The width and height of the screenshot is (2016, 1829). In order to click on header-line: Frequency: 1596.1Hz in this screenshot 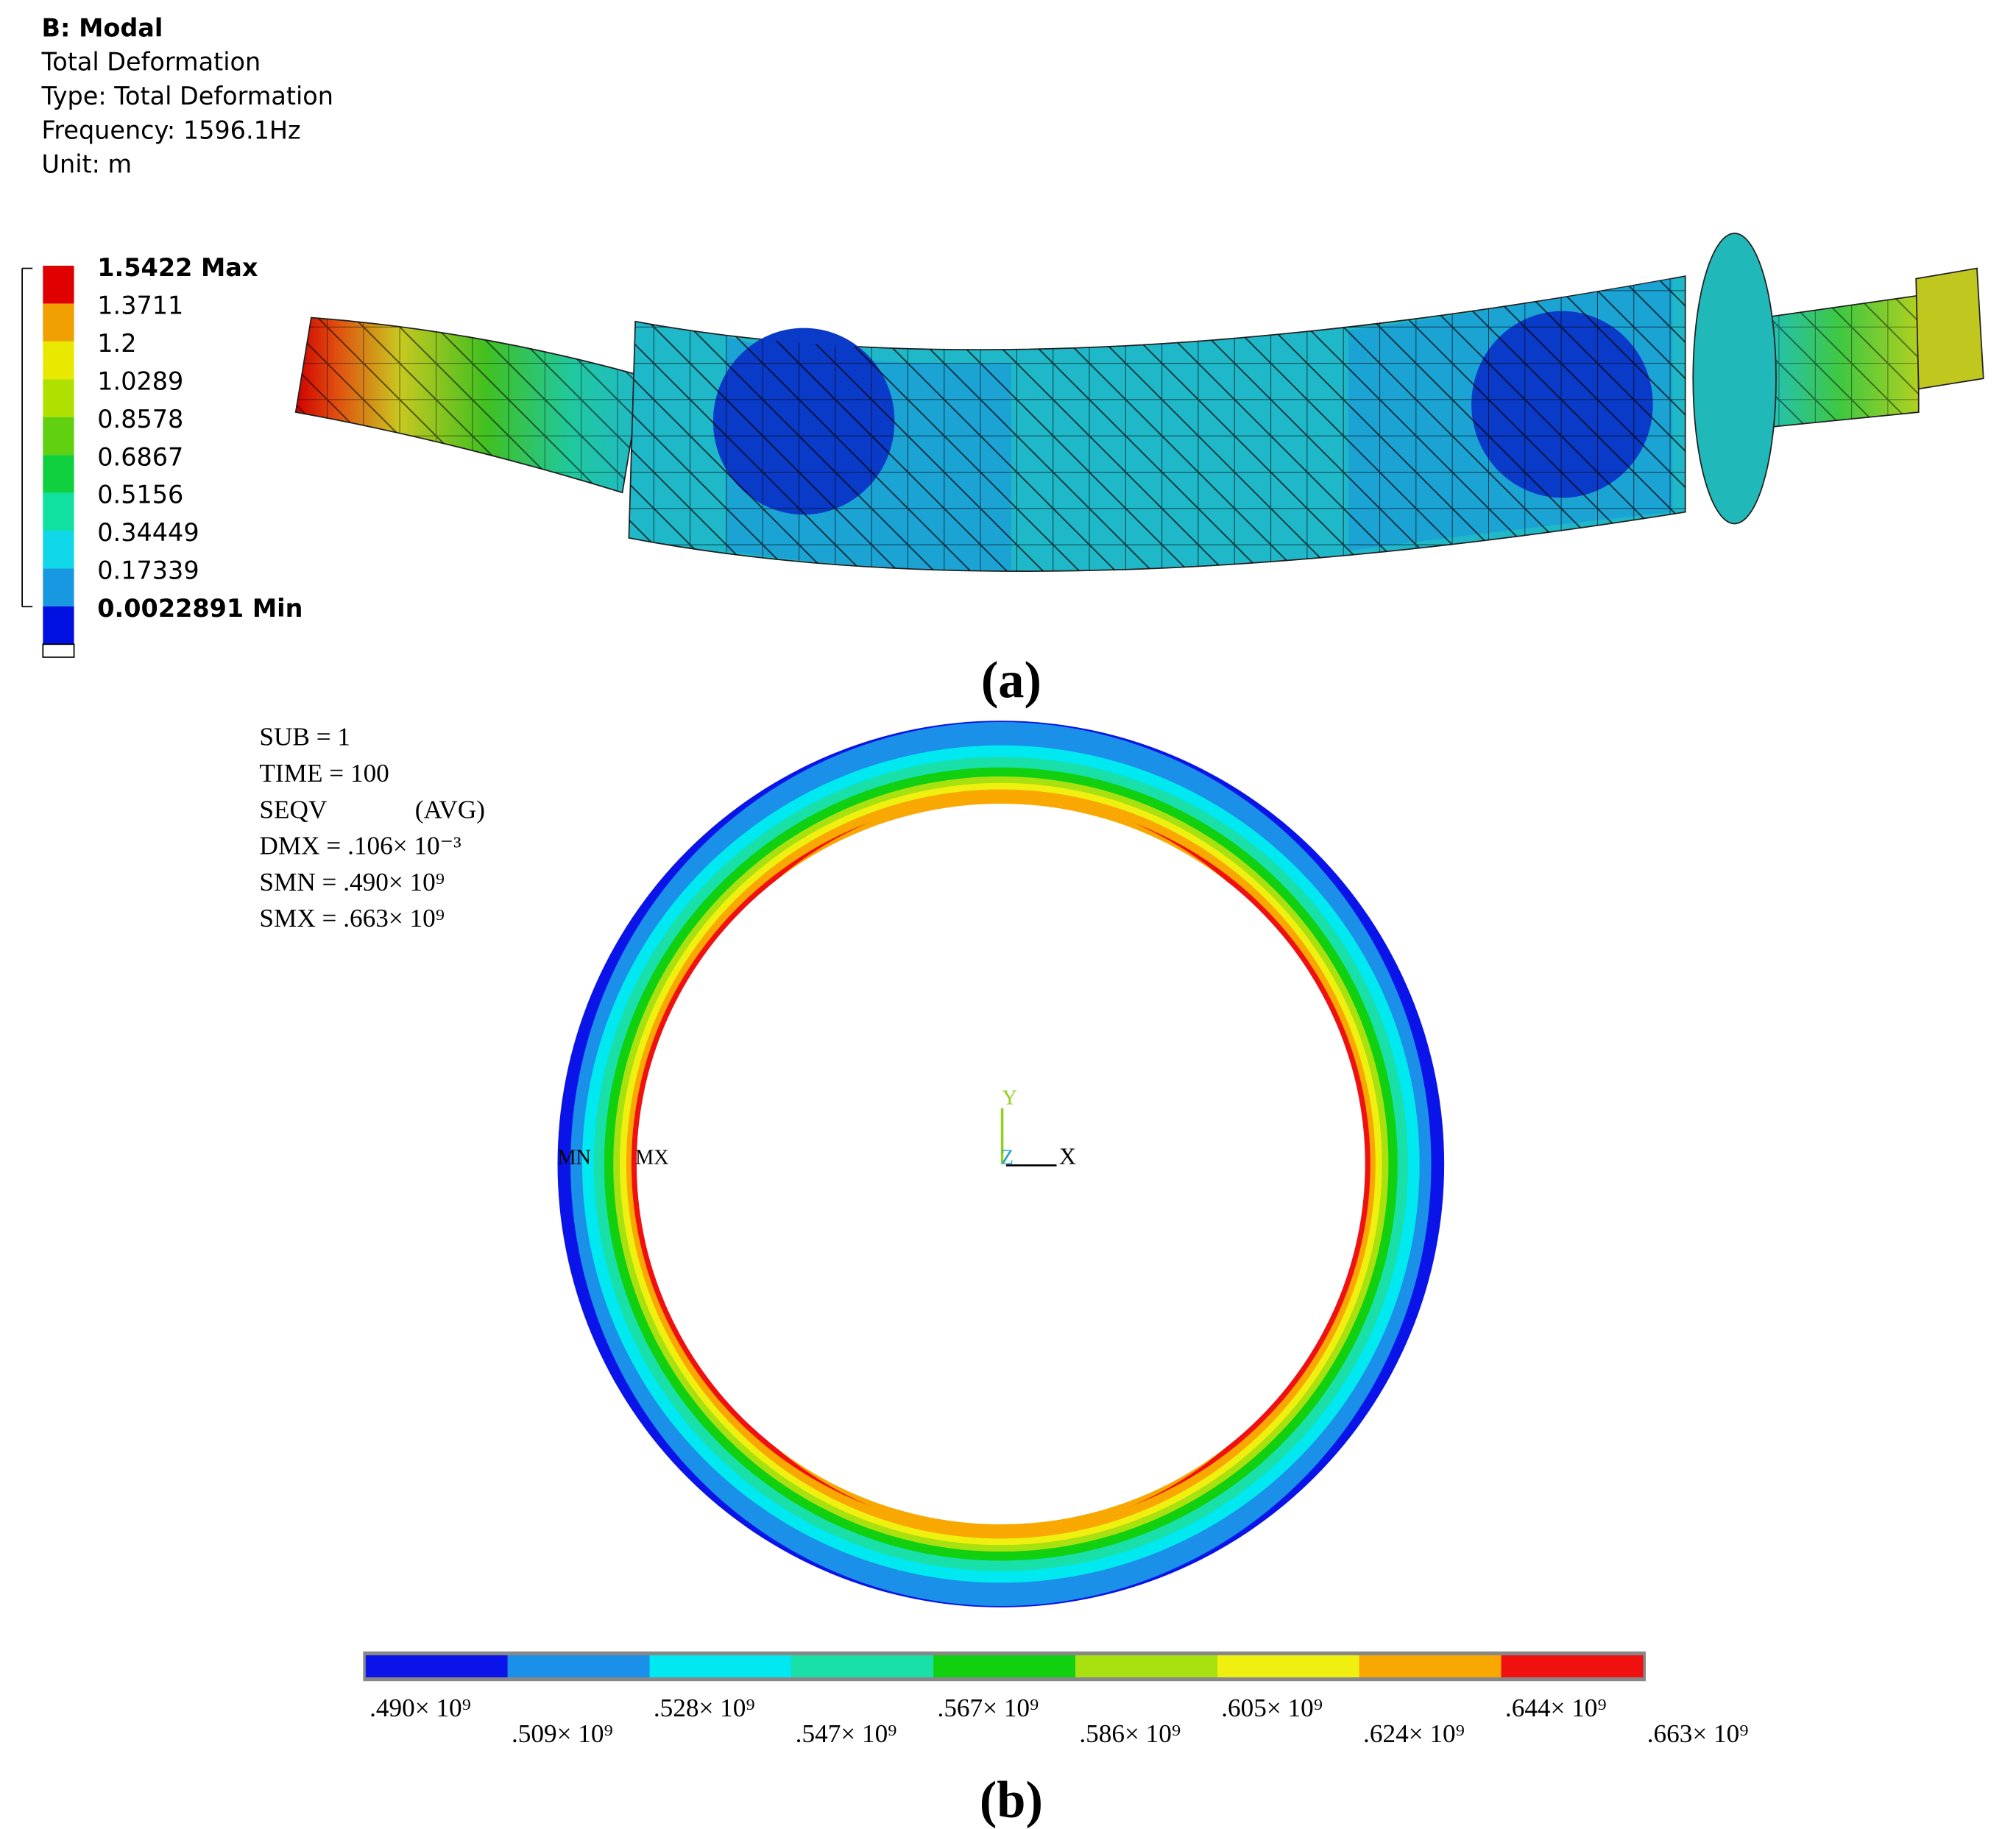, I will do `click(171, 130)`.